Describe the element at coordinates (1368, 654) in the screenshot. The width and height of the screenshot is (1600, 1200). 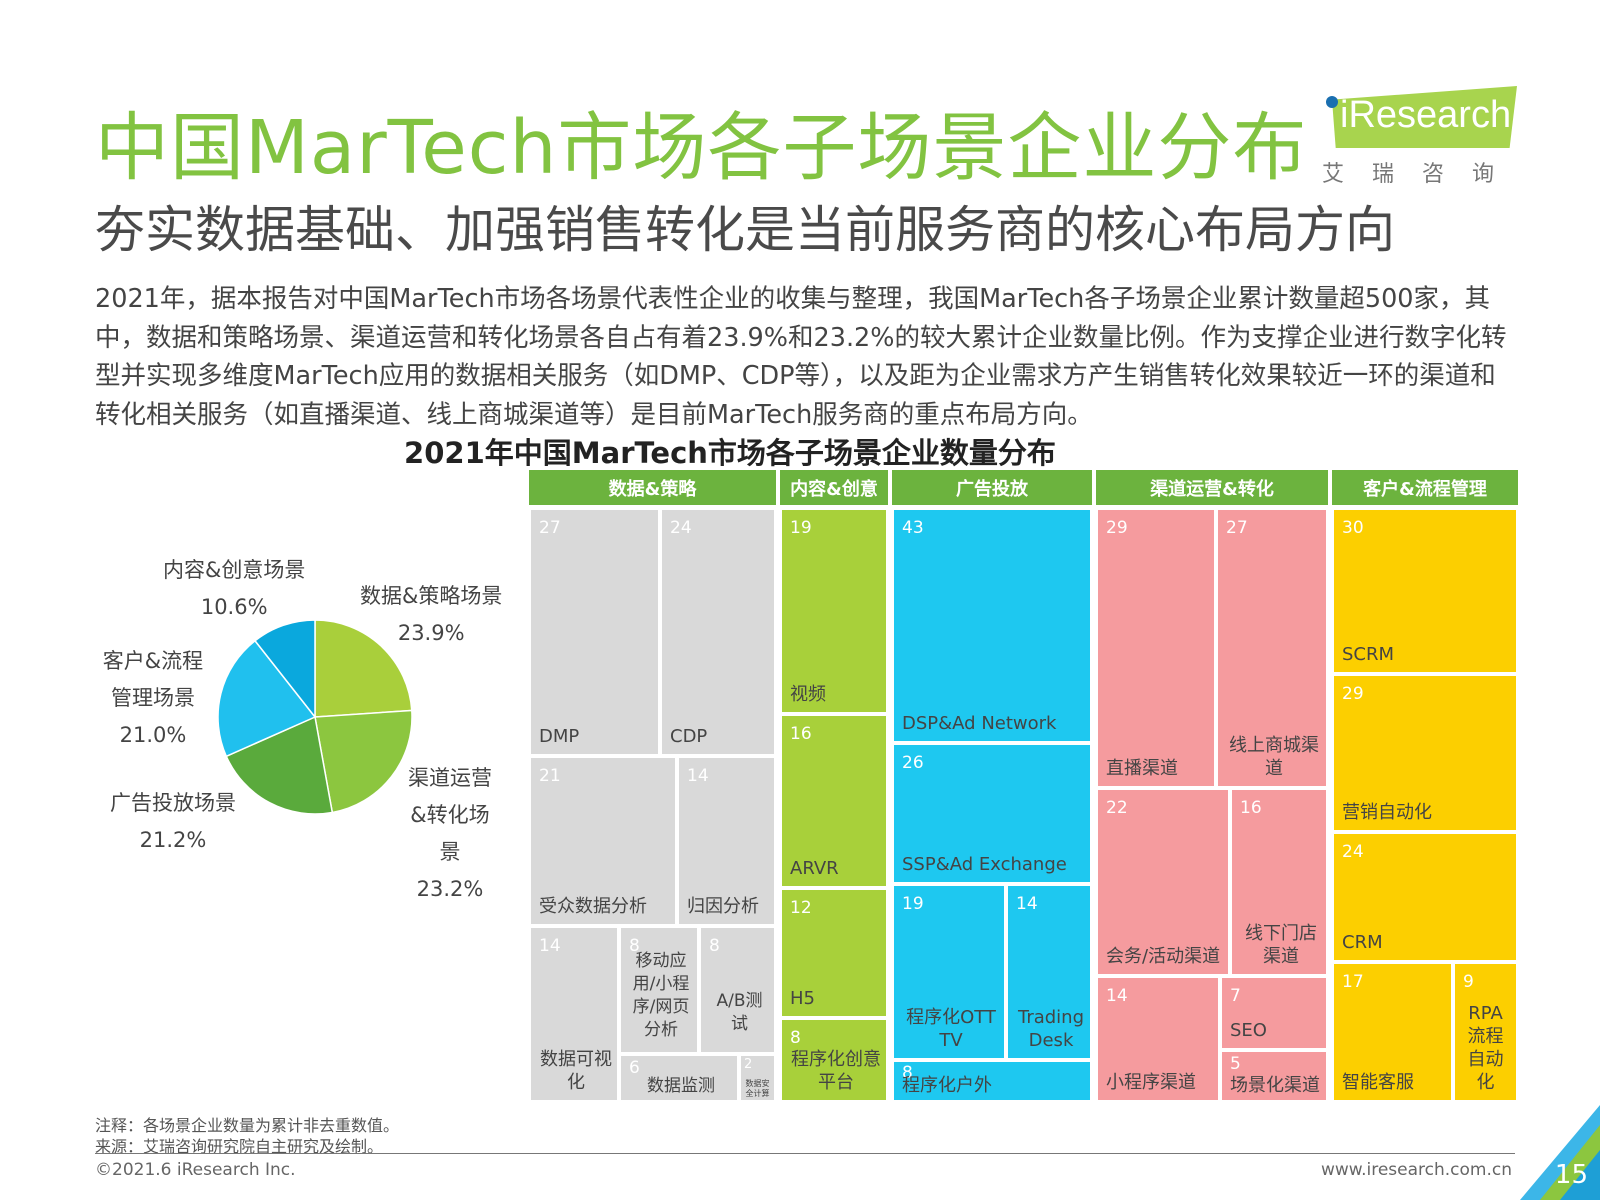
I see `tile-label: SCRM` at that location.